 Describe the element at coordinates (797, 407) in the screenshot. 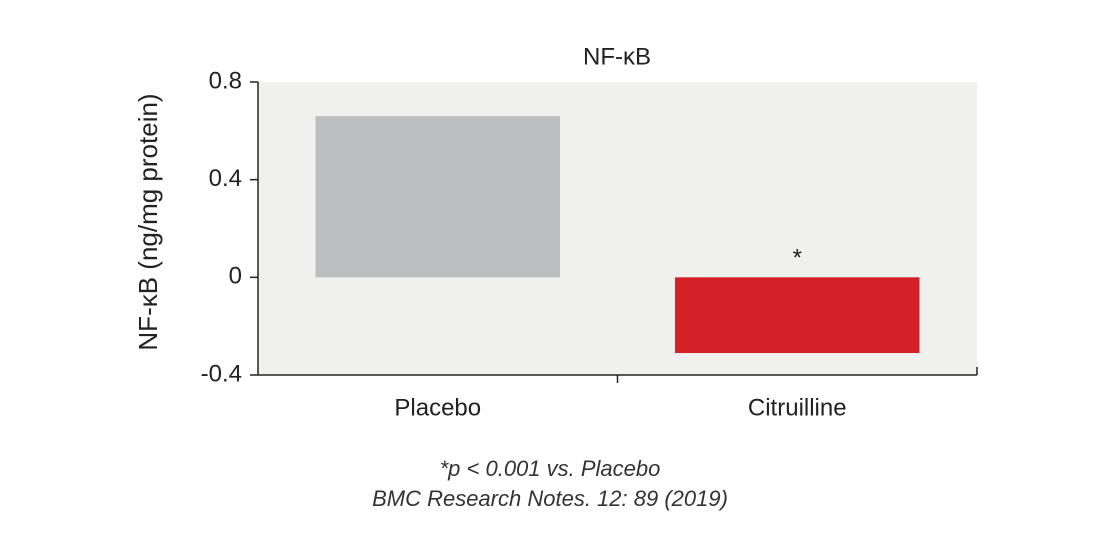

I see `x-tick-label: Citruilline` at that location.